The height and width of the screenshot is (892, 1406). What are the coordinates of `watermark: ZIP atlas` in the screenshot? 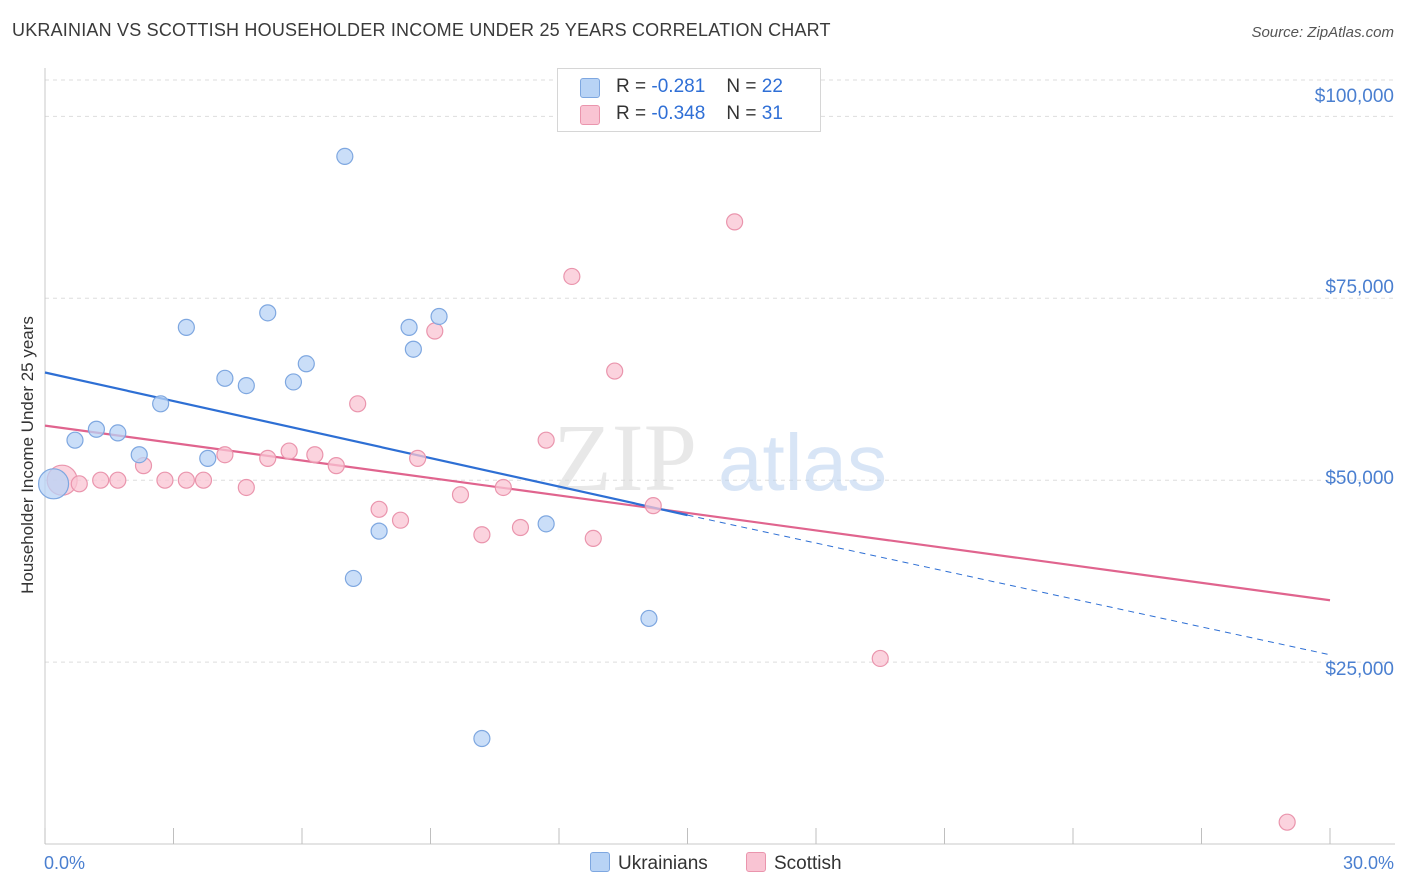 It's located at (720, 457).